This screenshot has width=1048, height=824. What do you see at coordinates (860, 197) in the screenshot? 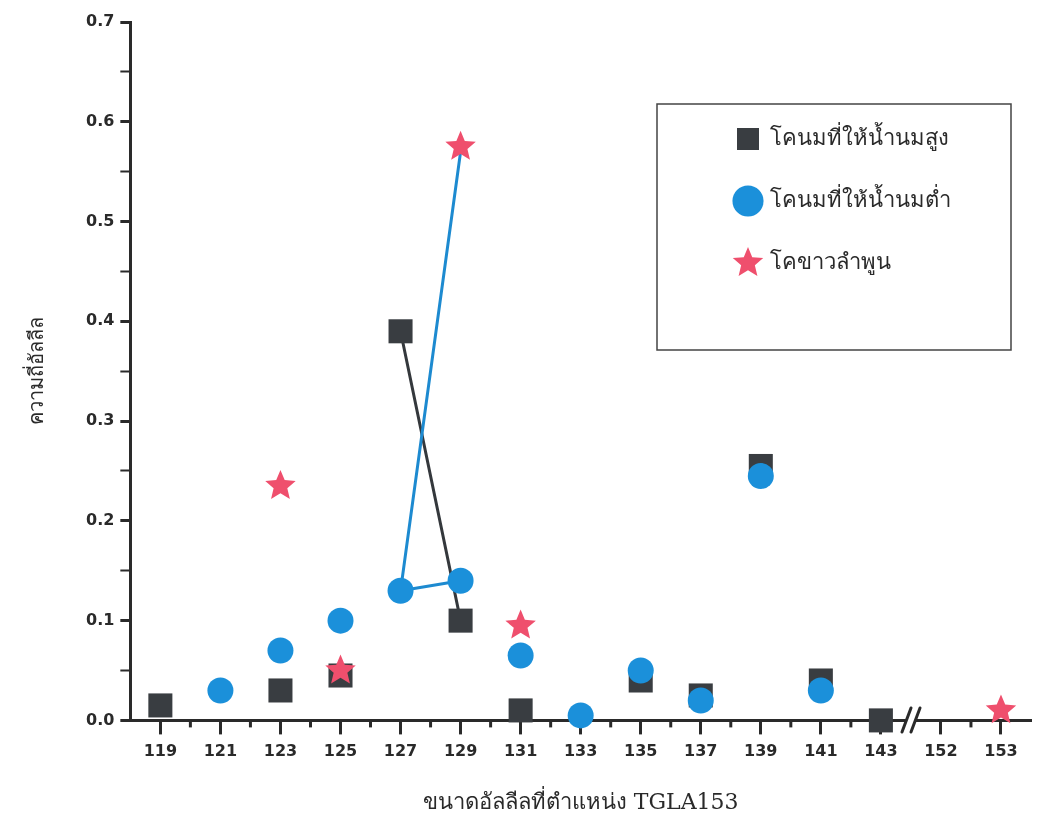
I see `legend-label: โคนมที่ให้น้ำนมต่ำ` at bounding box center [860, 197].